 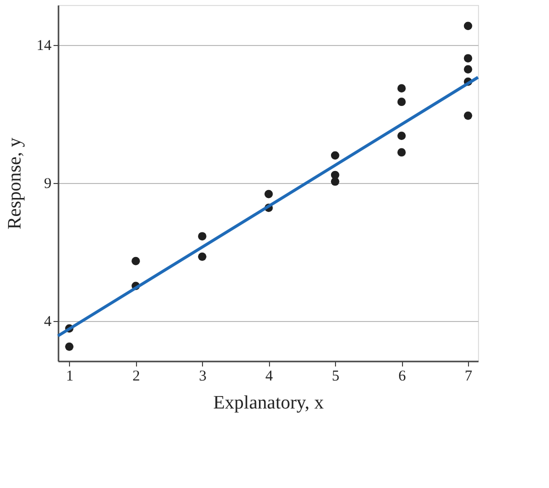 I want to click on y-tick-label: 14, so click(x=44, y=46).